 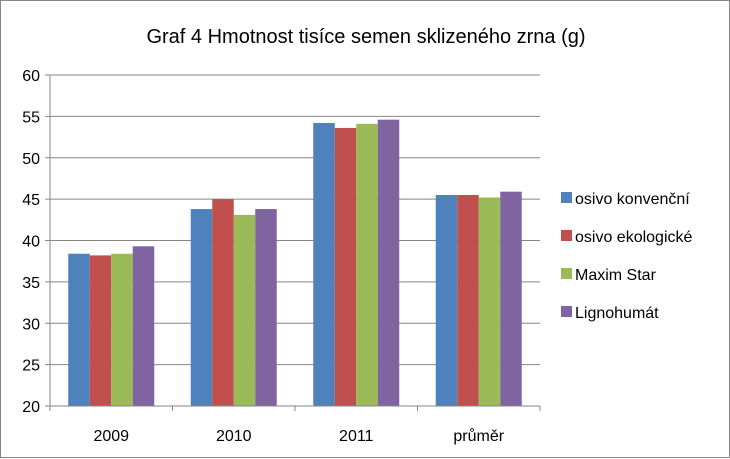 I want to click on x-tick-label: průměr, so click(x=478, y=436).